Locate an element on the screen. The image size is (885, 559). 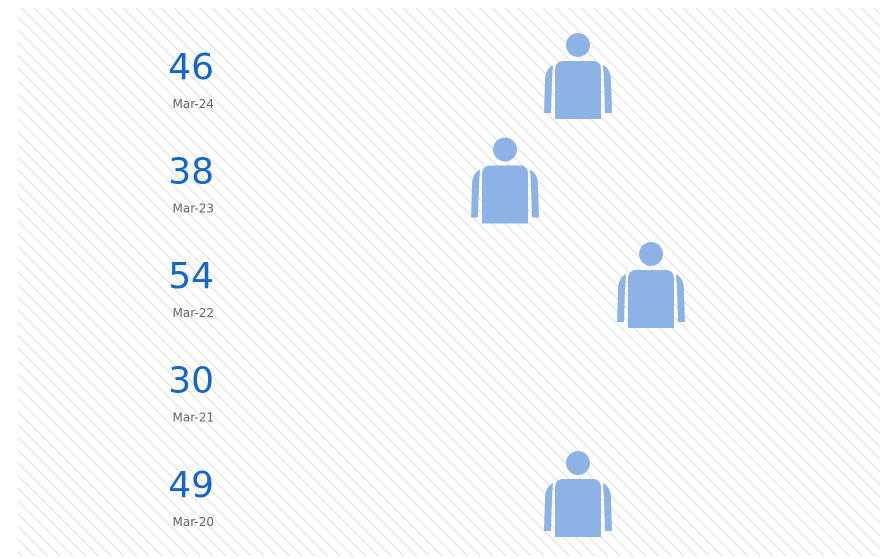
value-label: 54 is located at coordinates (191, 276).